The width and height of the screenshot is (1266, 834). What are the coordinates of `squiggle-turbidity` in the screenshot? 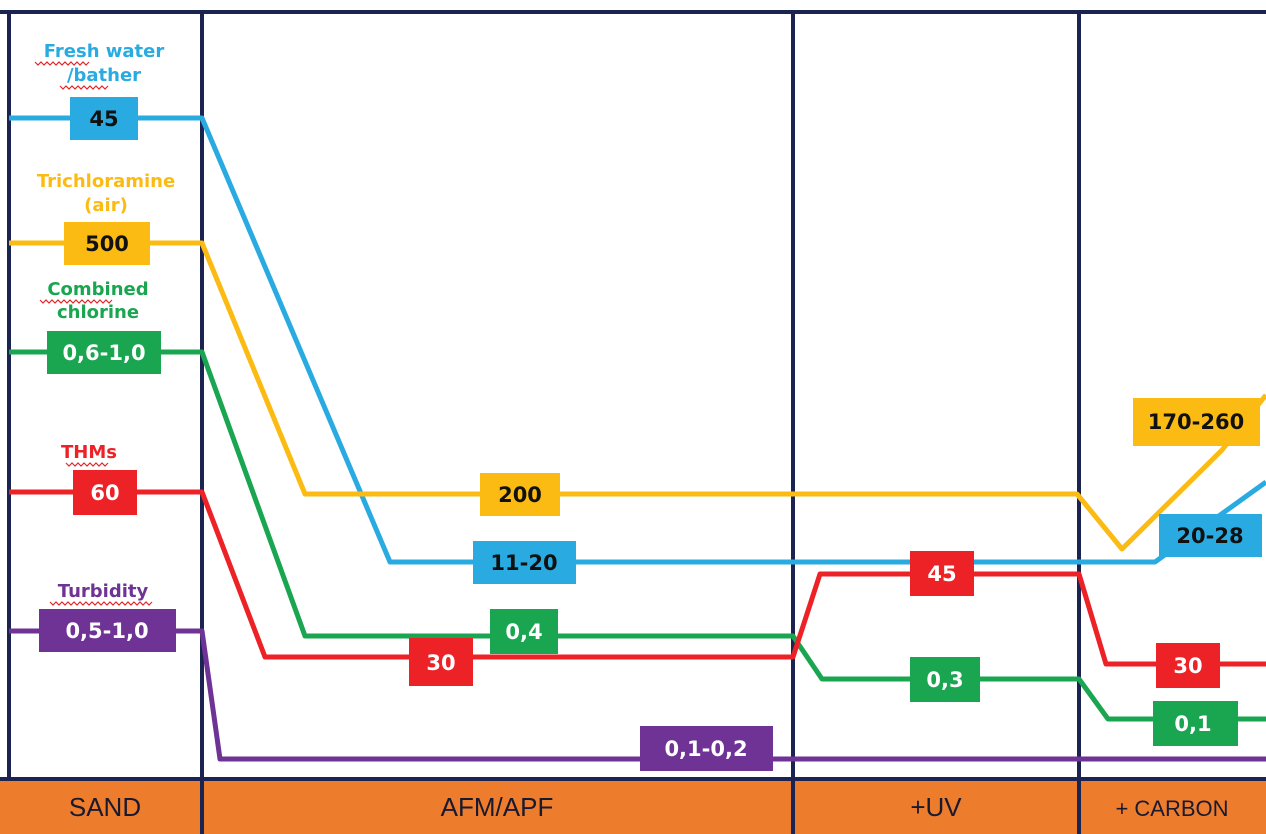 It's located at (101, 603).